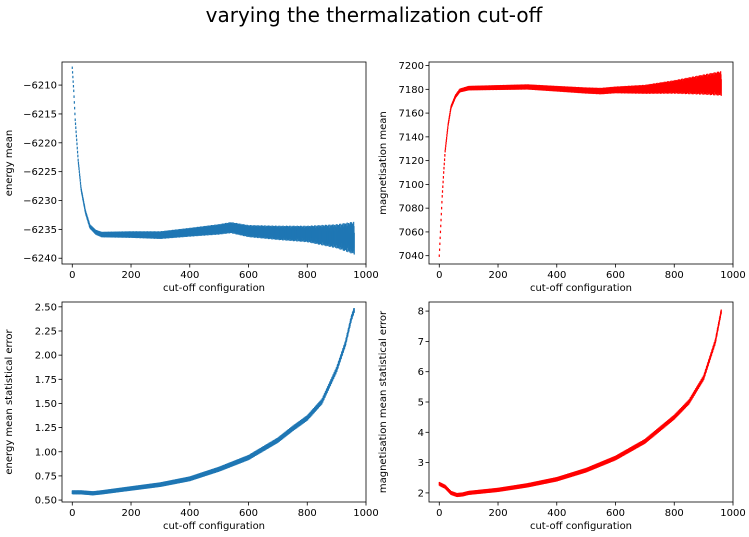  I want to click on y-axis-label: magnetisation mean statistical error, so click(383, 401).